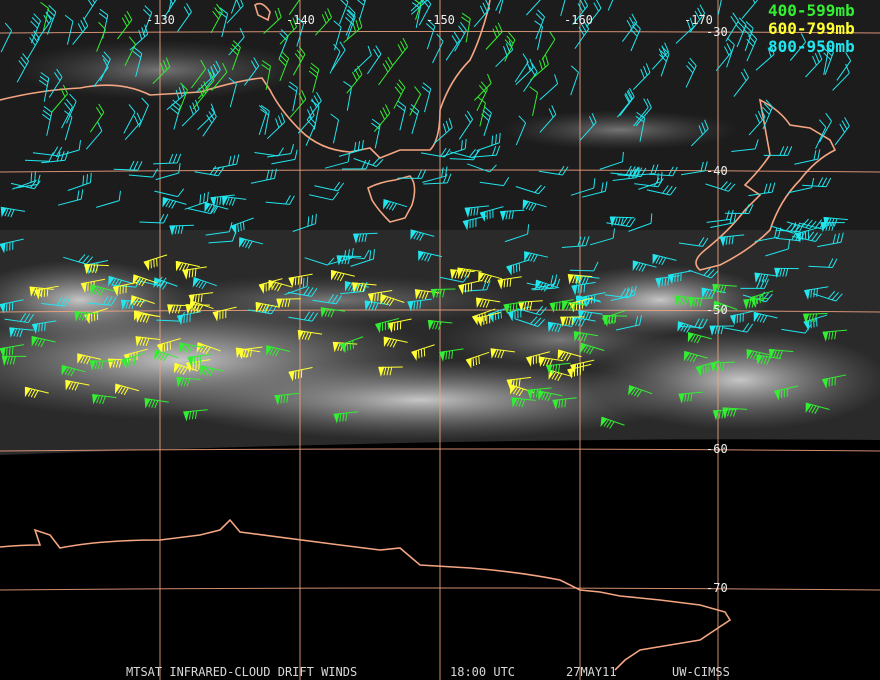 Image resolution: width=880 pixels, height=680 pixels. I want to click on longitude-labels: -130 -140 -150 -160 -170, so click(429, 20).